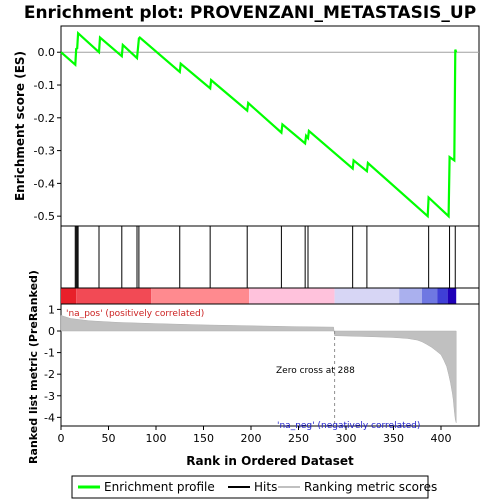 The height and width of the screenshot is (504, 500). What do you see at coordinates (20, 126) in the screenshot?
I see `es-ylabel: Enrichment score (ES)` at bounding box center [20, 126].